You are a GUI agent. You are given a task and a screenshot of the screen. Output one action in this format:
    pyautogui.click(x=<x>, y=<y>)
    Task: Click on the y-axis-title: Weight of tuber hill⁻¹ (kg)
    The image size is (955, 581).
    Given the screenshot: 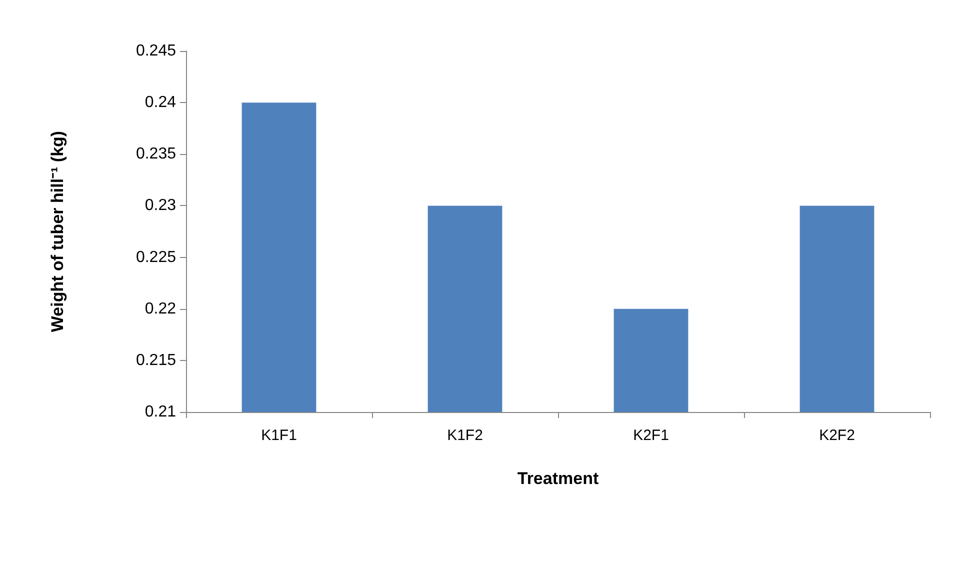 What is the action you would take?
    pyautogui.click(x=57, y=231)
    